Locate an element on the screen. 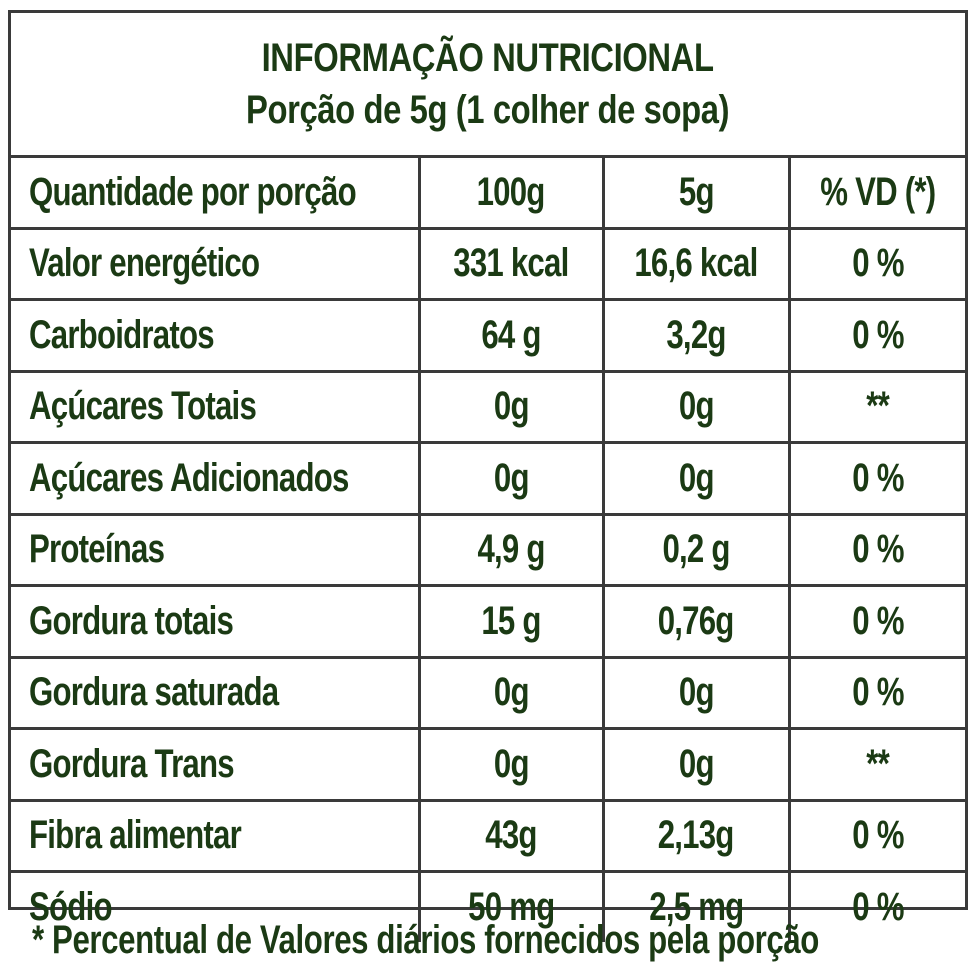 The image size is (978, 978). table-row: Gordura saturada 0g 0g 0 % is located at coordinates (488, 692).